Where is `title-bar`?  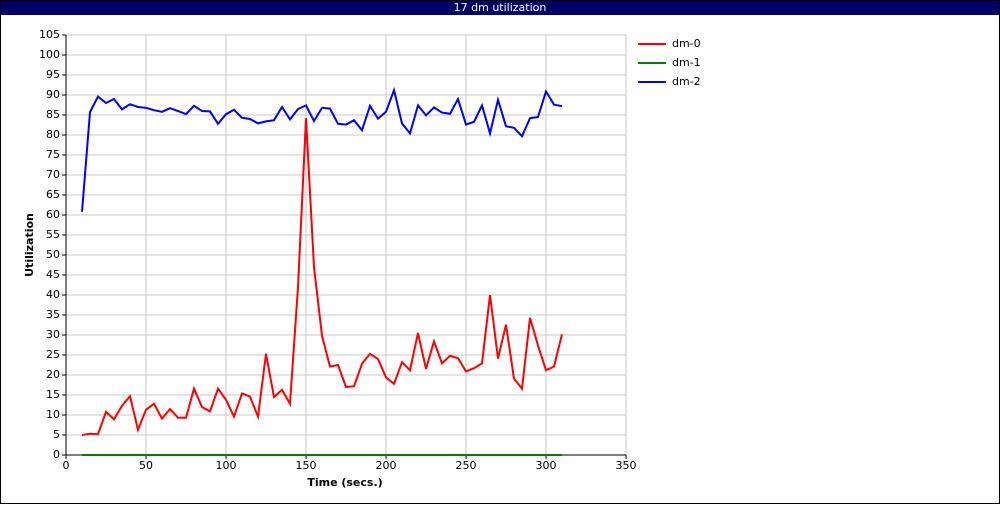
title-bar is located at coordinates (500, 8).